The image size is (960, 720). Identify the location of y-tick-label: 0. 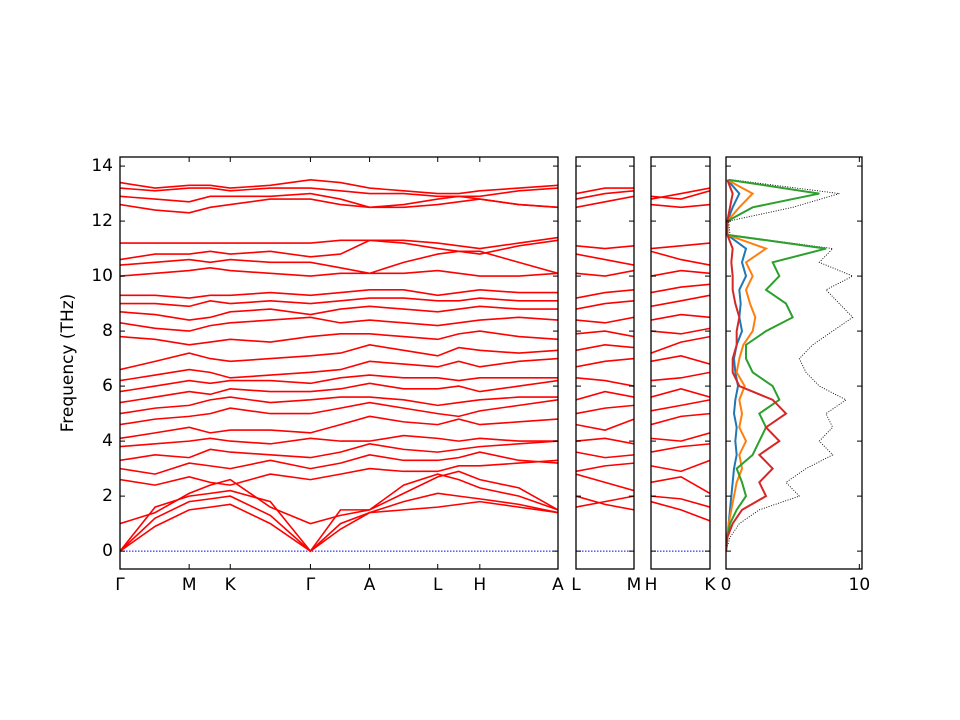
(107, 551).